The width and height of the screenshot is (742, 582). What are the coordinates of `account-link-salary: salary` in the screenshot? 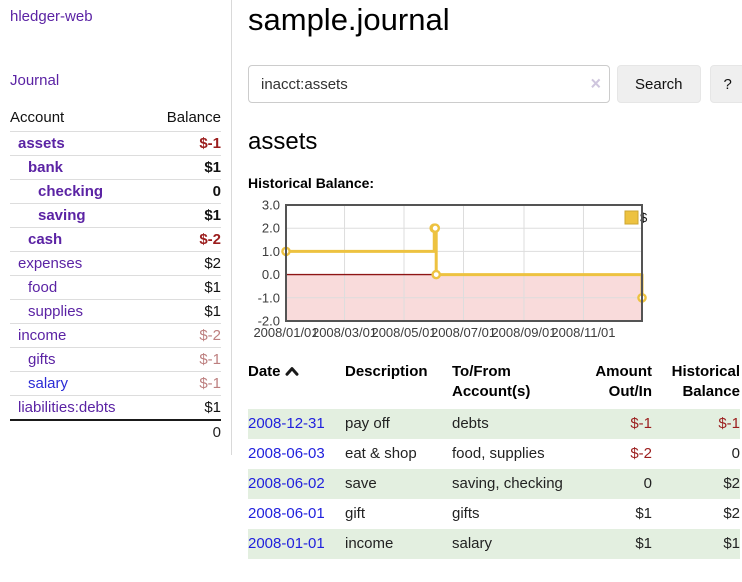 It's located at (48, 383).